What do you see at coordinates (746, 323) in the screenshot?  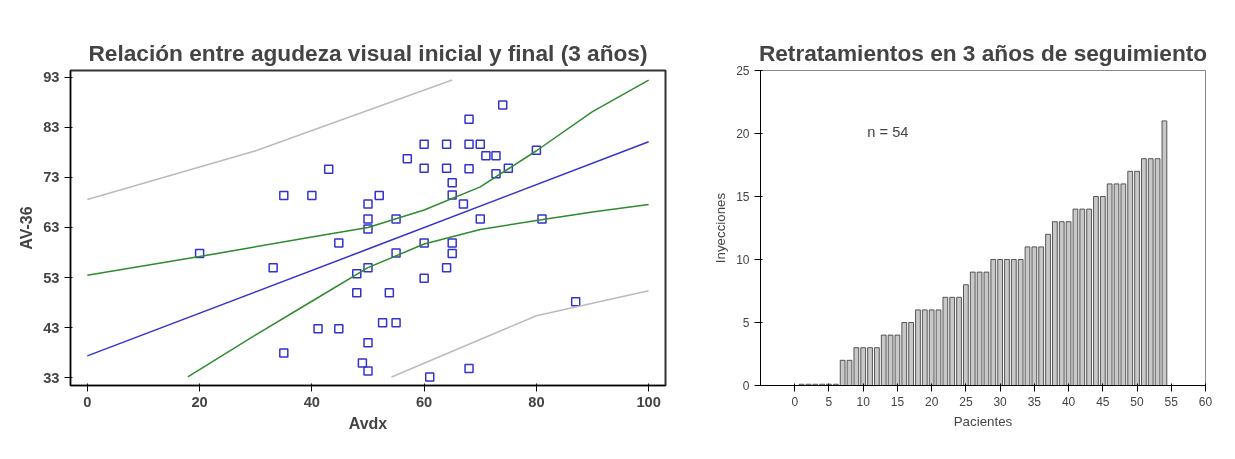 I see `y-tick-label: 5` at bounding box center [746, 323].